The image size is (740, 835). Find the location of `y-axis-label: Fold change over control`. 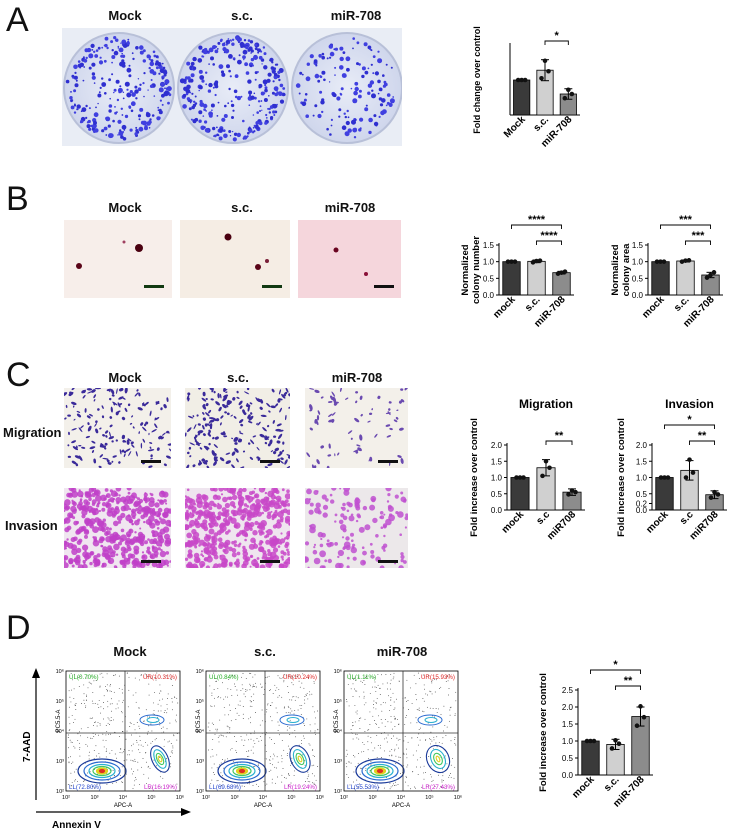

y-axis-label: Fold change over control is located at coordinates (477, 80).